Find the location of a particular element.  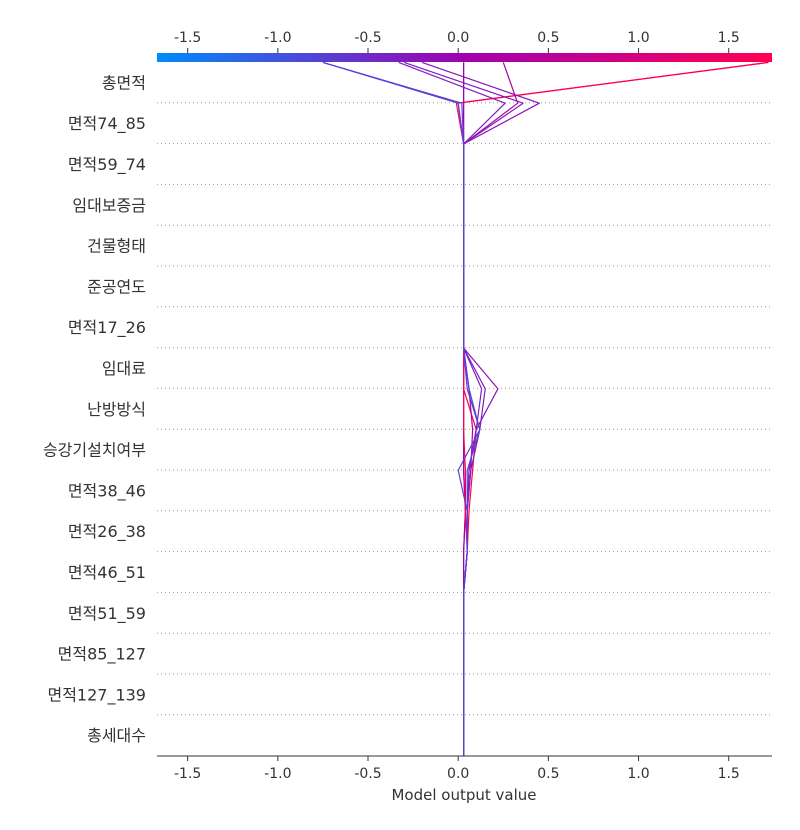

feature-label: 면적127_139 is located at coordinates (96, 695).